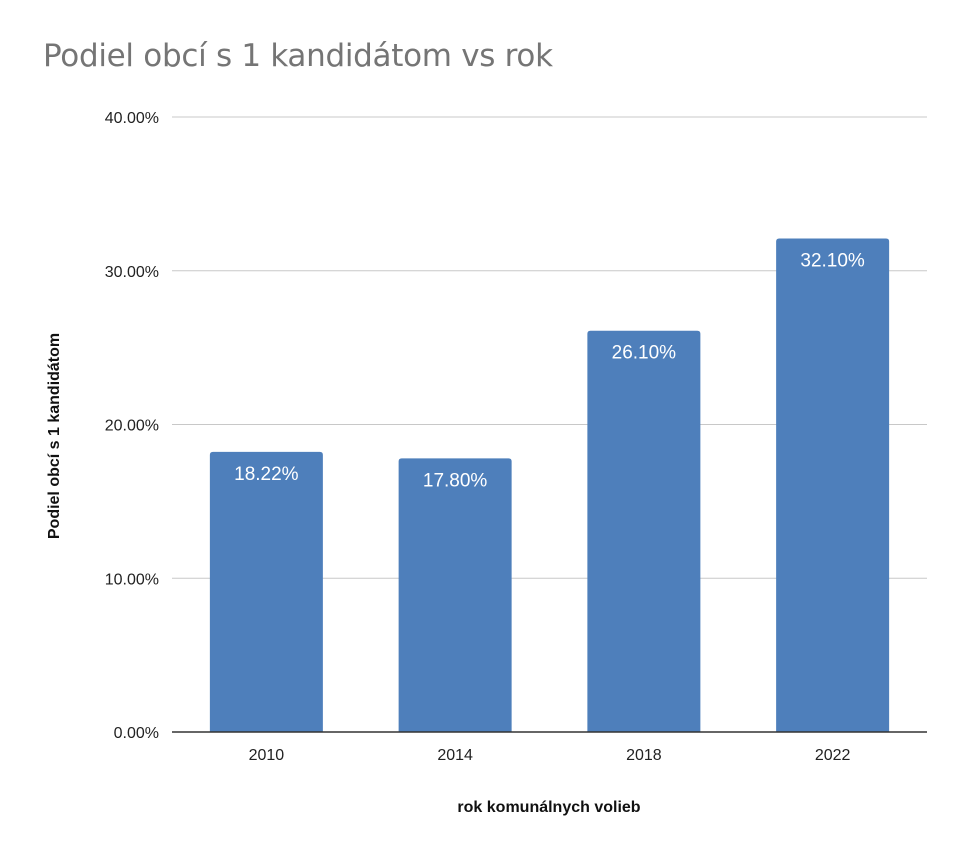 The height and width of the screenshot is (861, 969). I want to click on bar-data-label: 18.22%, so click(266, 474).